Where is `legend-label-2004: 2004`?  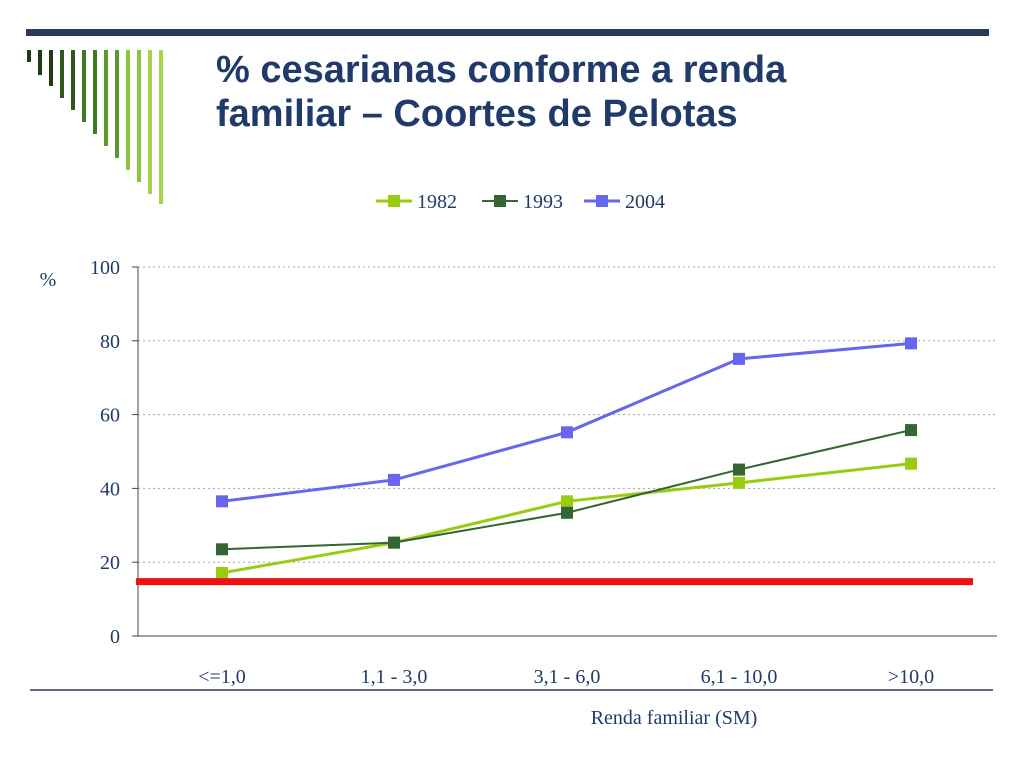 legend-label-2004: 2004 is located at coordinates (645, 202).